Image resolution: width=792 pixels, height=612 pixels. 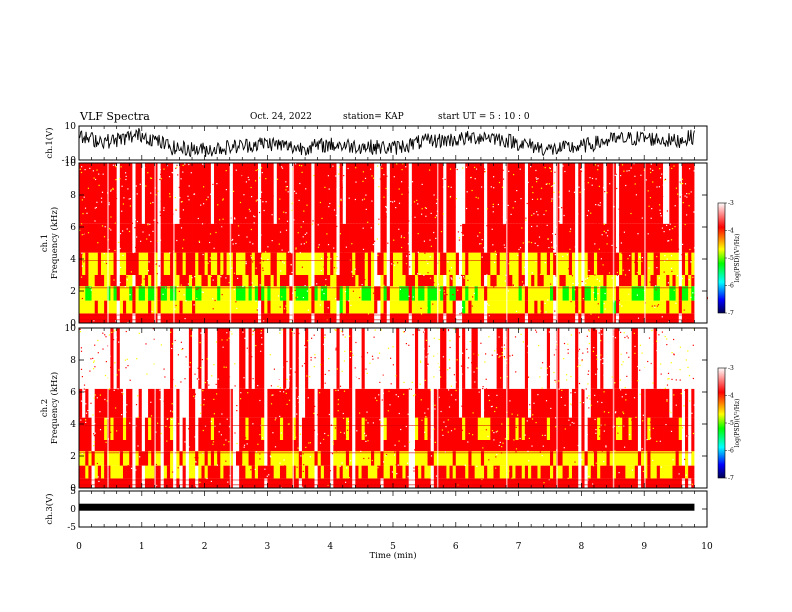 What do you see at coordinates (644, 547) in the screenshot?
I see `xtick-label: 9` at bounding box center [644, 547].